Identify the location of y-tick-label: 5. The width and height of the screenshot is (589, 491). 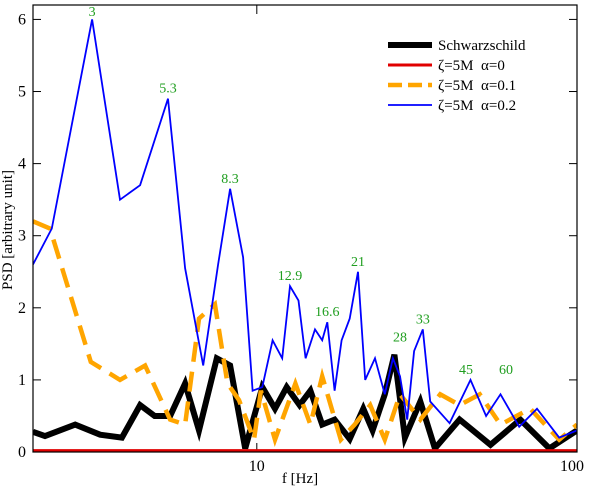
(22, 92).